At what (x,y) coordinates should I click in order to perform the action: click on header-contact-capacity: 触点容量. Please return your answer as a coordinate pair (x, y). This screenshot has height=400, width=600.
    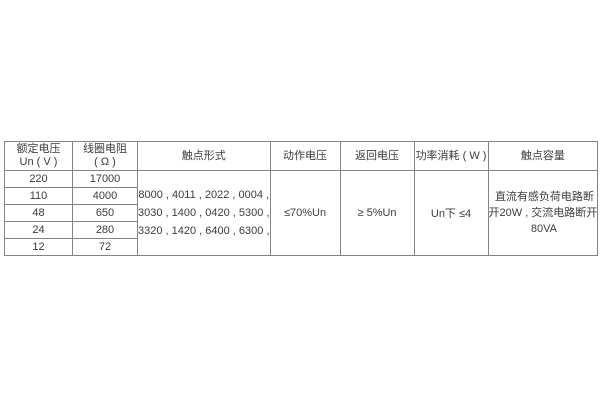
    Looking at the image, I should click on (543, 156).